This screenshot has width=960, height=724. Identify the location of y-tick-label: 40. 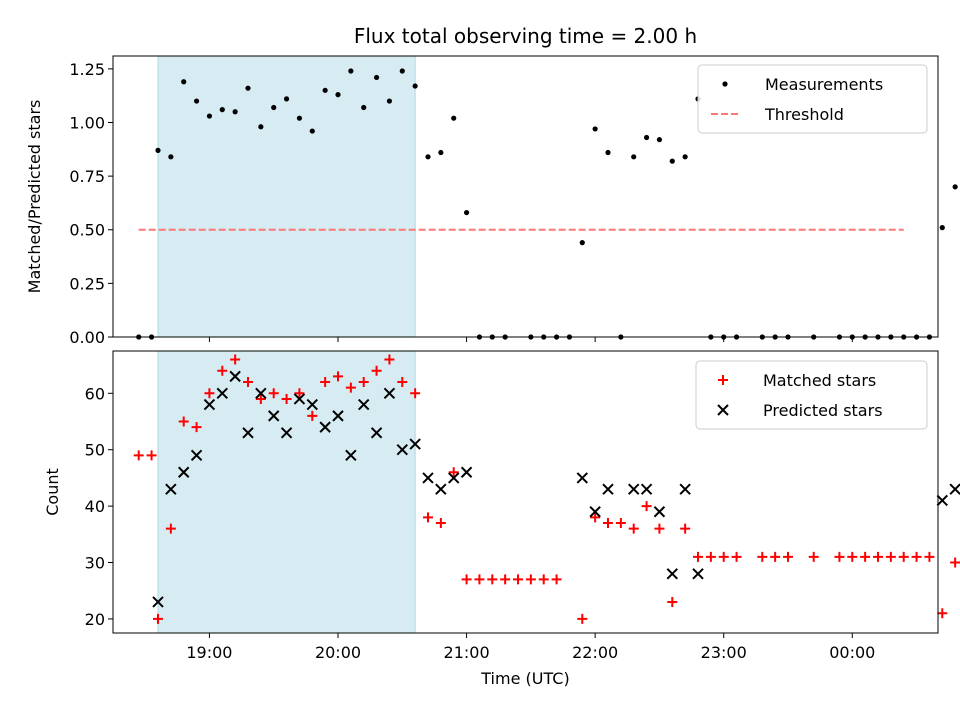
(95, 506).